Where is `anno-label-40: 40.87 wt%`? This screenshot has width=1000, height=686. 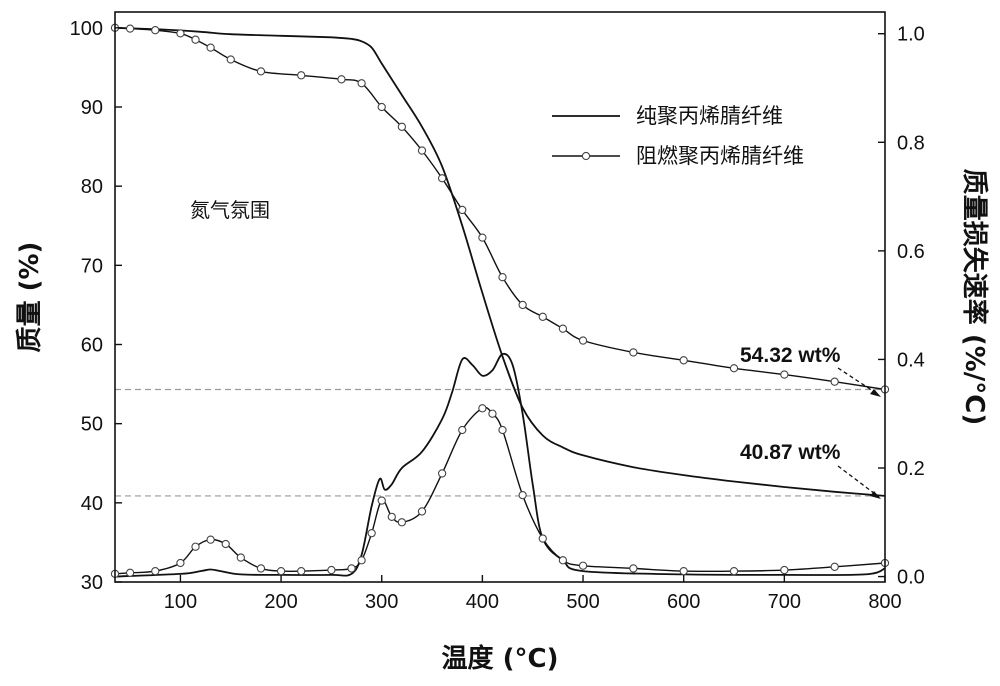
anno-label-40: 40.87 wt% is located at coordinates (790, 452).